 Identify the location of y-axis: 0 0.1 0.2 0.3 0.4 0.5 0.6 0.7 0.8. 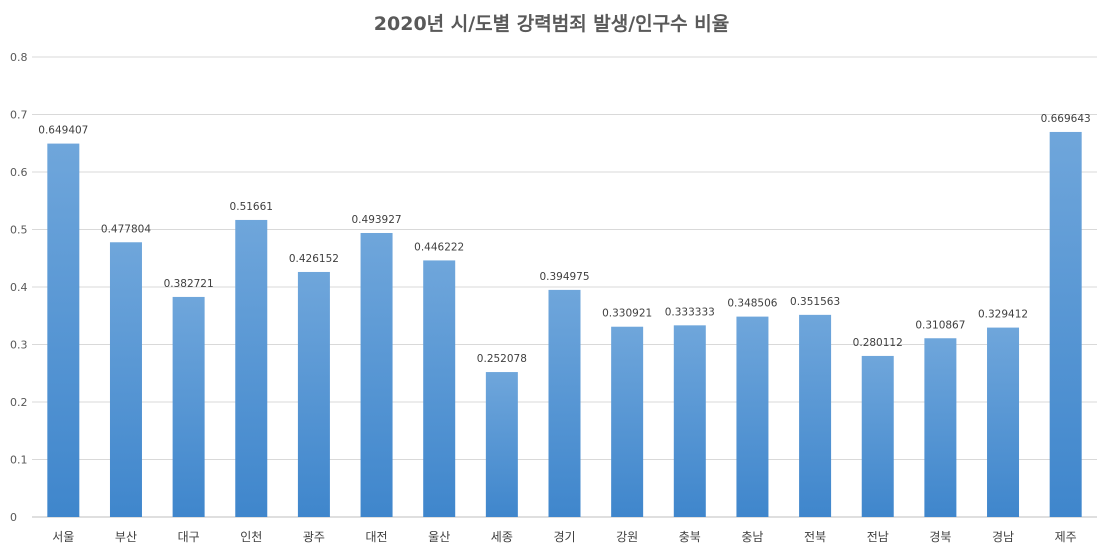
(19, 287).